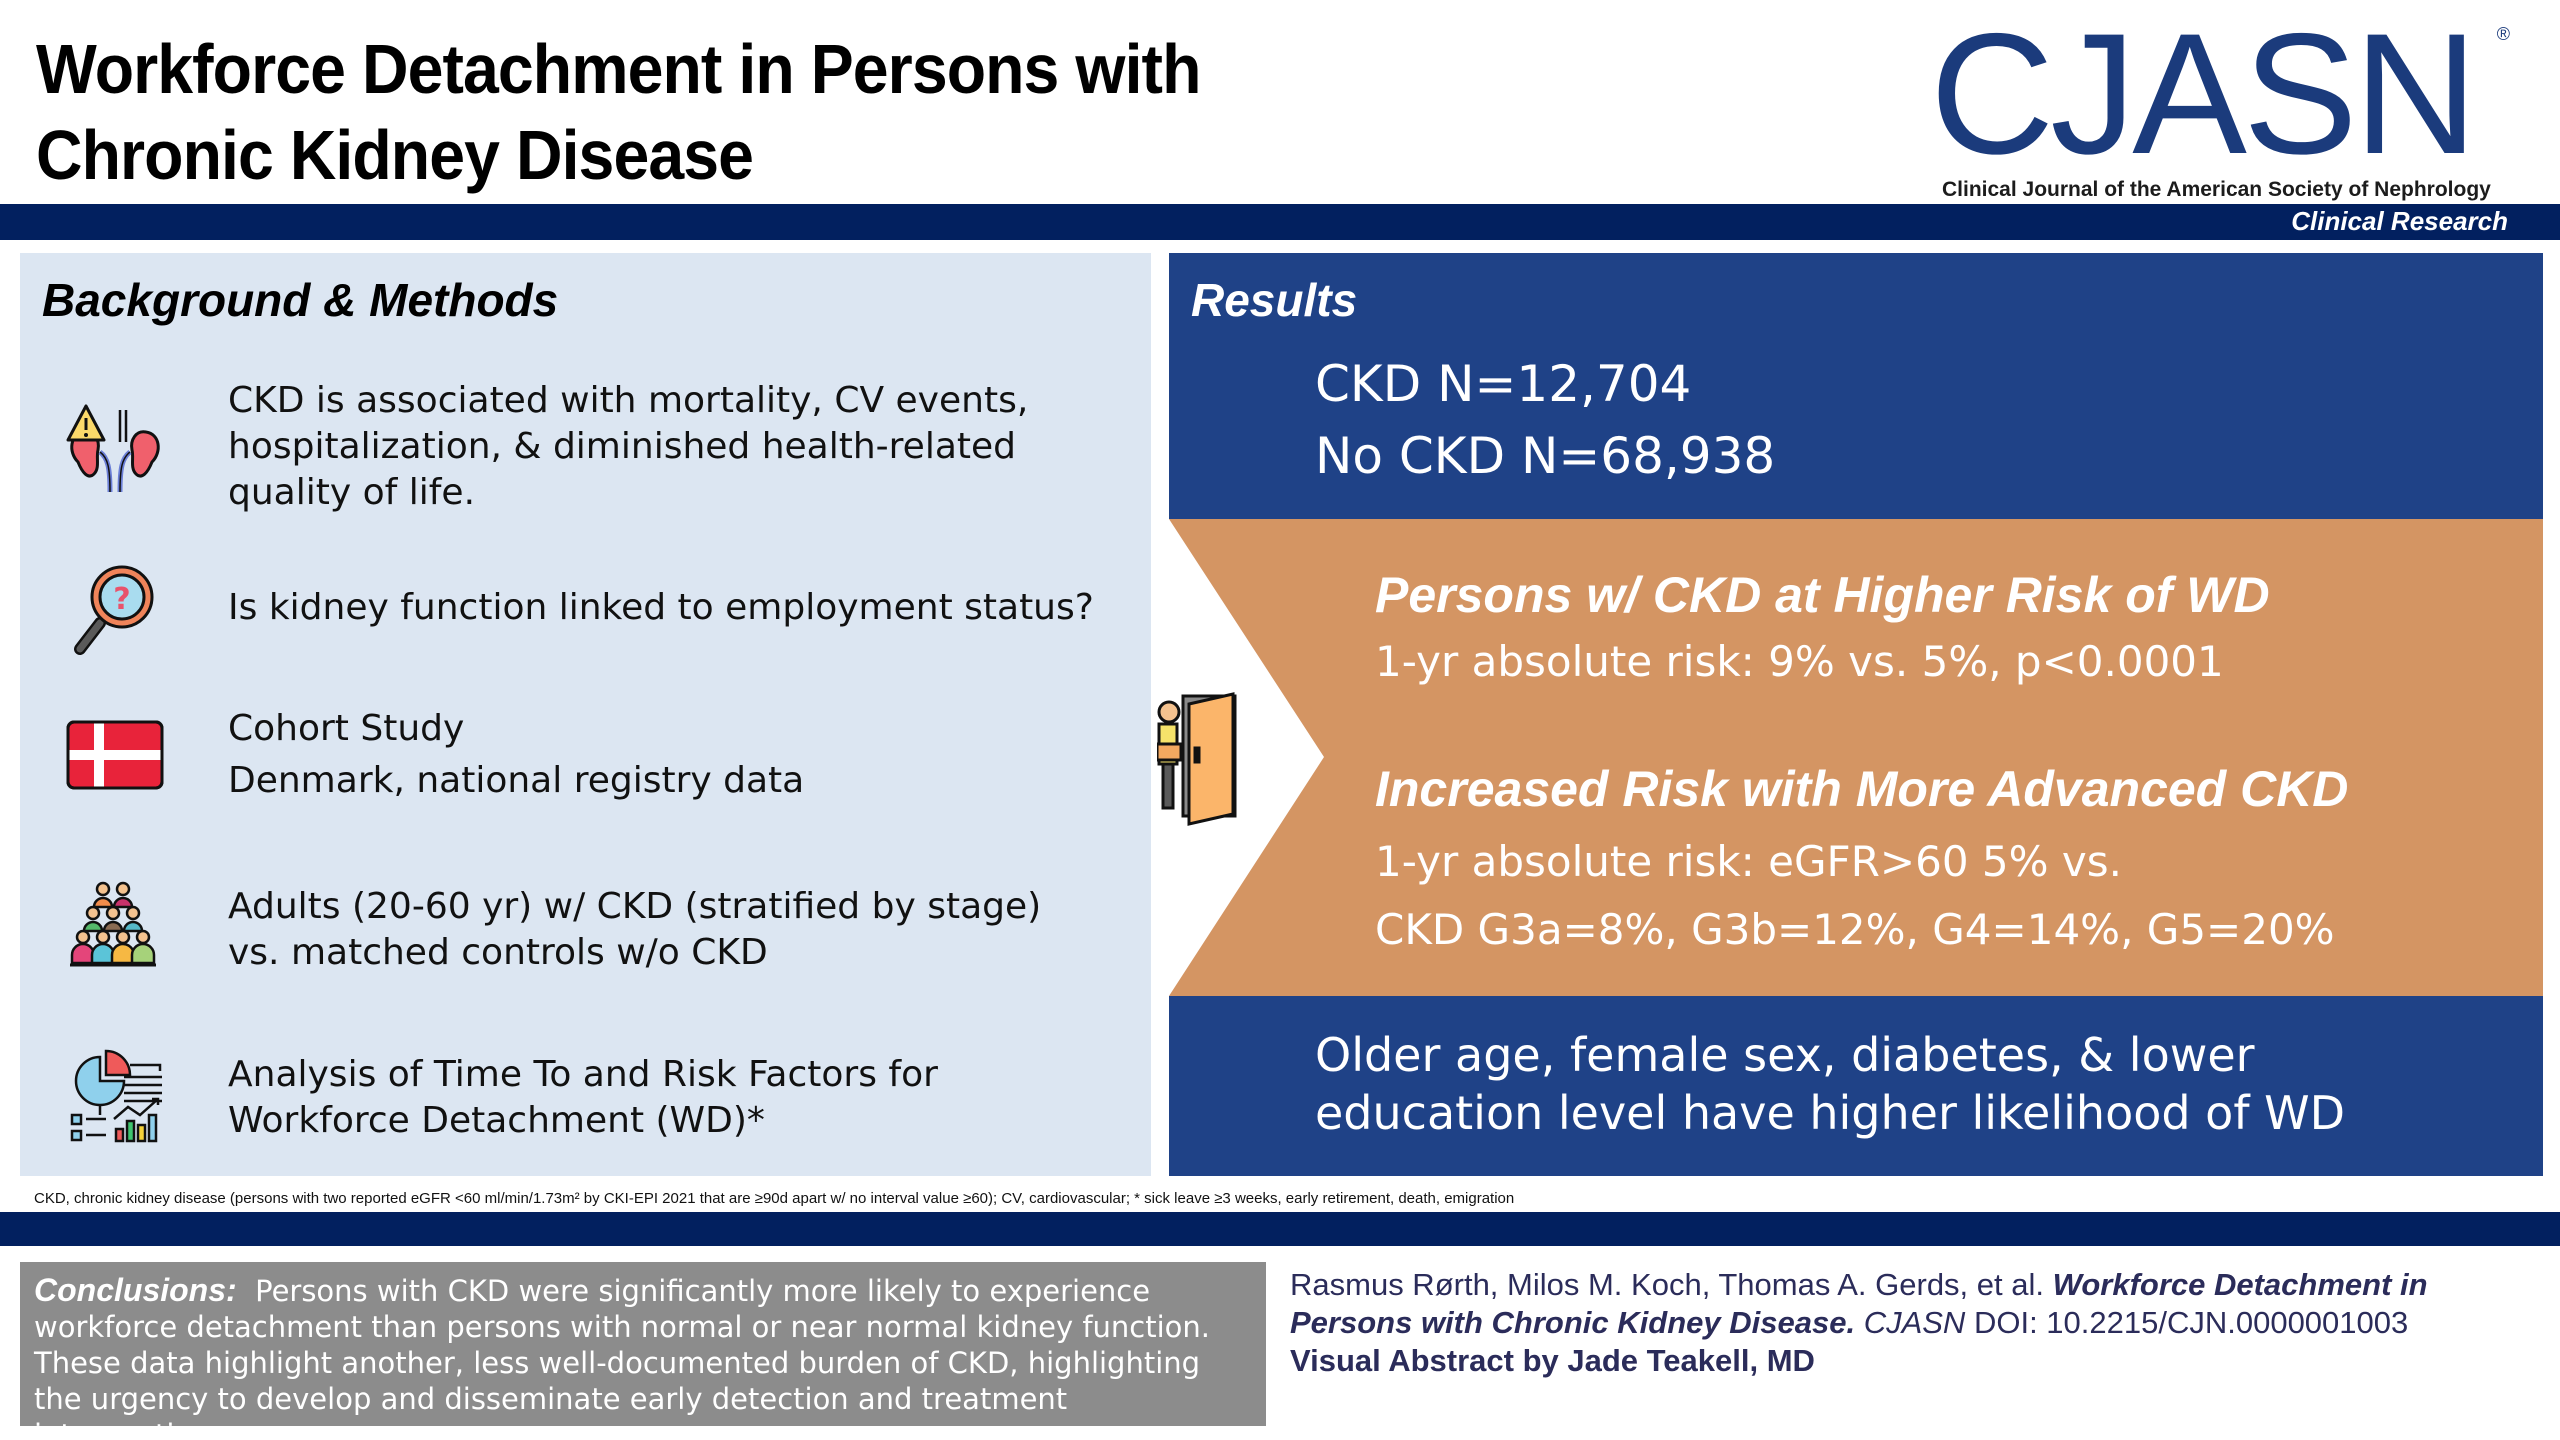  I want to click on section-tag: Clinical Research, so click(2399, 221).